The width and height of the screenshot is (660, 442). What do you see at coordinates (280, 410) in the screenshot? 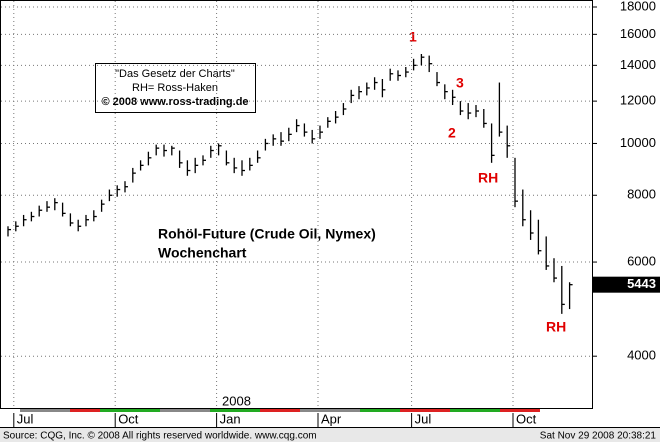
I see `session-strip` at bounding box center [280, 410].